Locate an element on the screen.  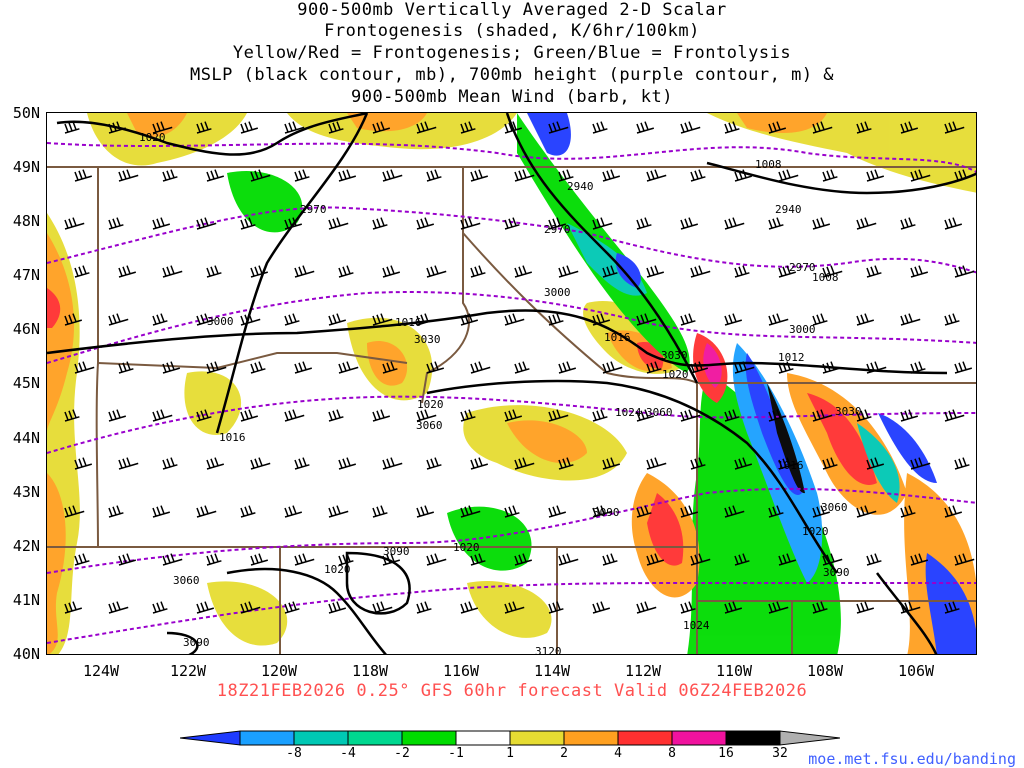
colorbar-tick-label: 8 is located at coordinates (672, 753).